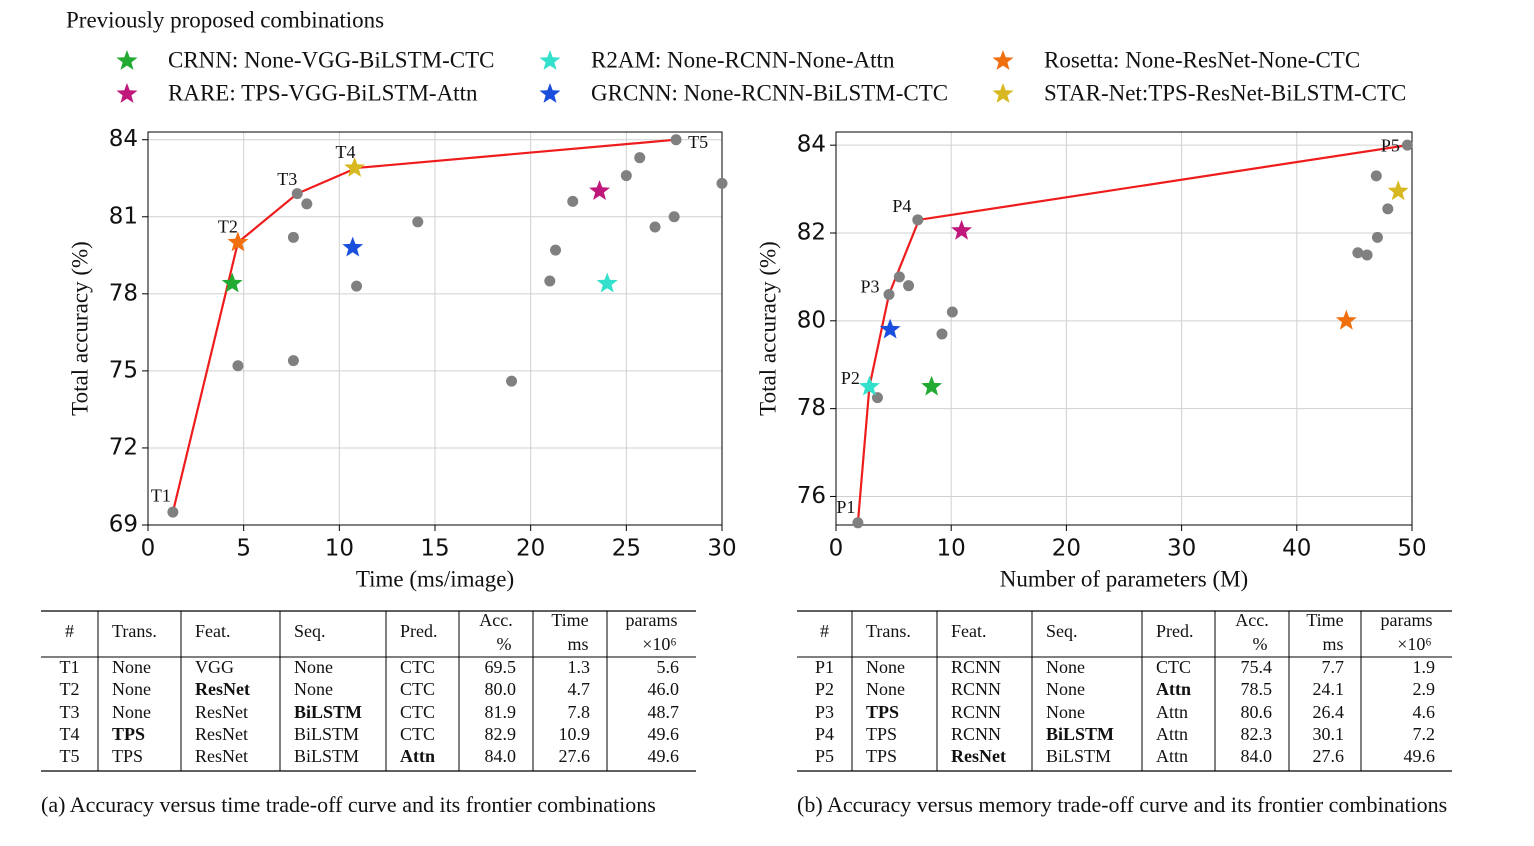  What do you see at coordinates (1257, 756) in the screenshot?
I see `table-cell: 84.0` at bounding box center [1257, 756].